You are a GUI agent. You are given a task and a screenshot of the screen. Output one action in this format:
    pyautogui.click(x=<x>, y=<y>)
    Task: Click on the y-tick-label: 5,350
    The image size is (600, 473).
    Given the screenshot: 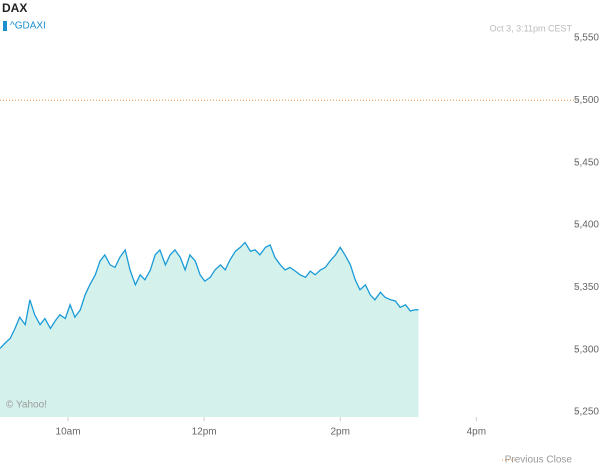 What is the action you would take?
    pyautogui.click(x=586, y=287)
    